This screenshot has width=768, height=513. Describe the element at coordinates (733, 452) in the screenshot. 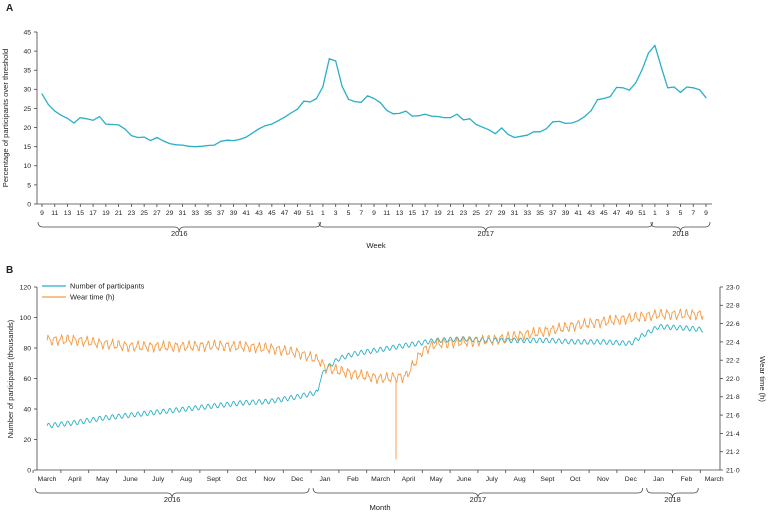

I see `panel-b-y2-tick-label: 21·2` at that location.